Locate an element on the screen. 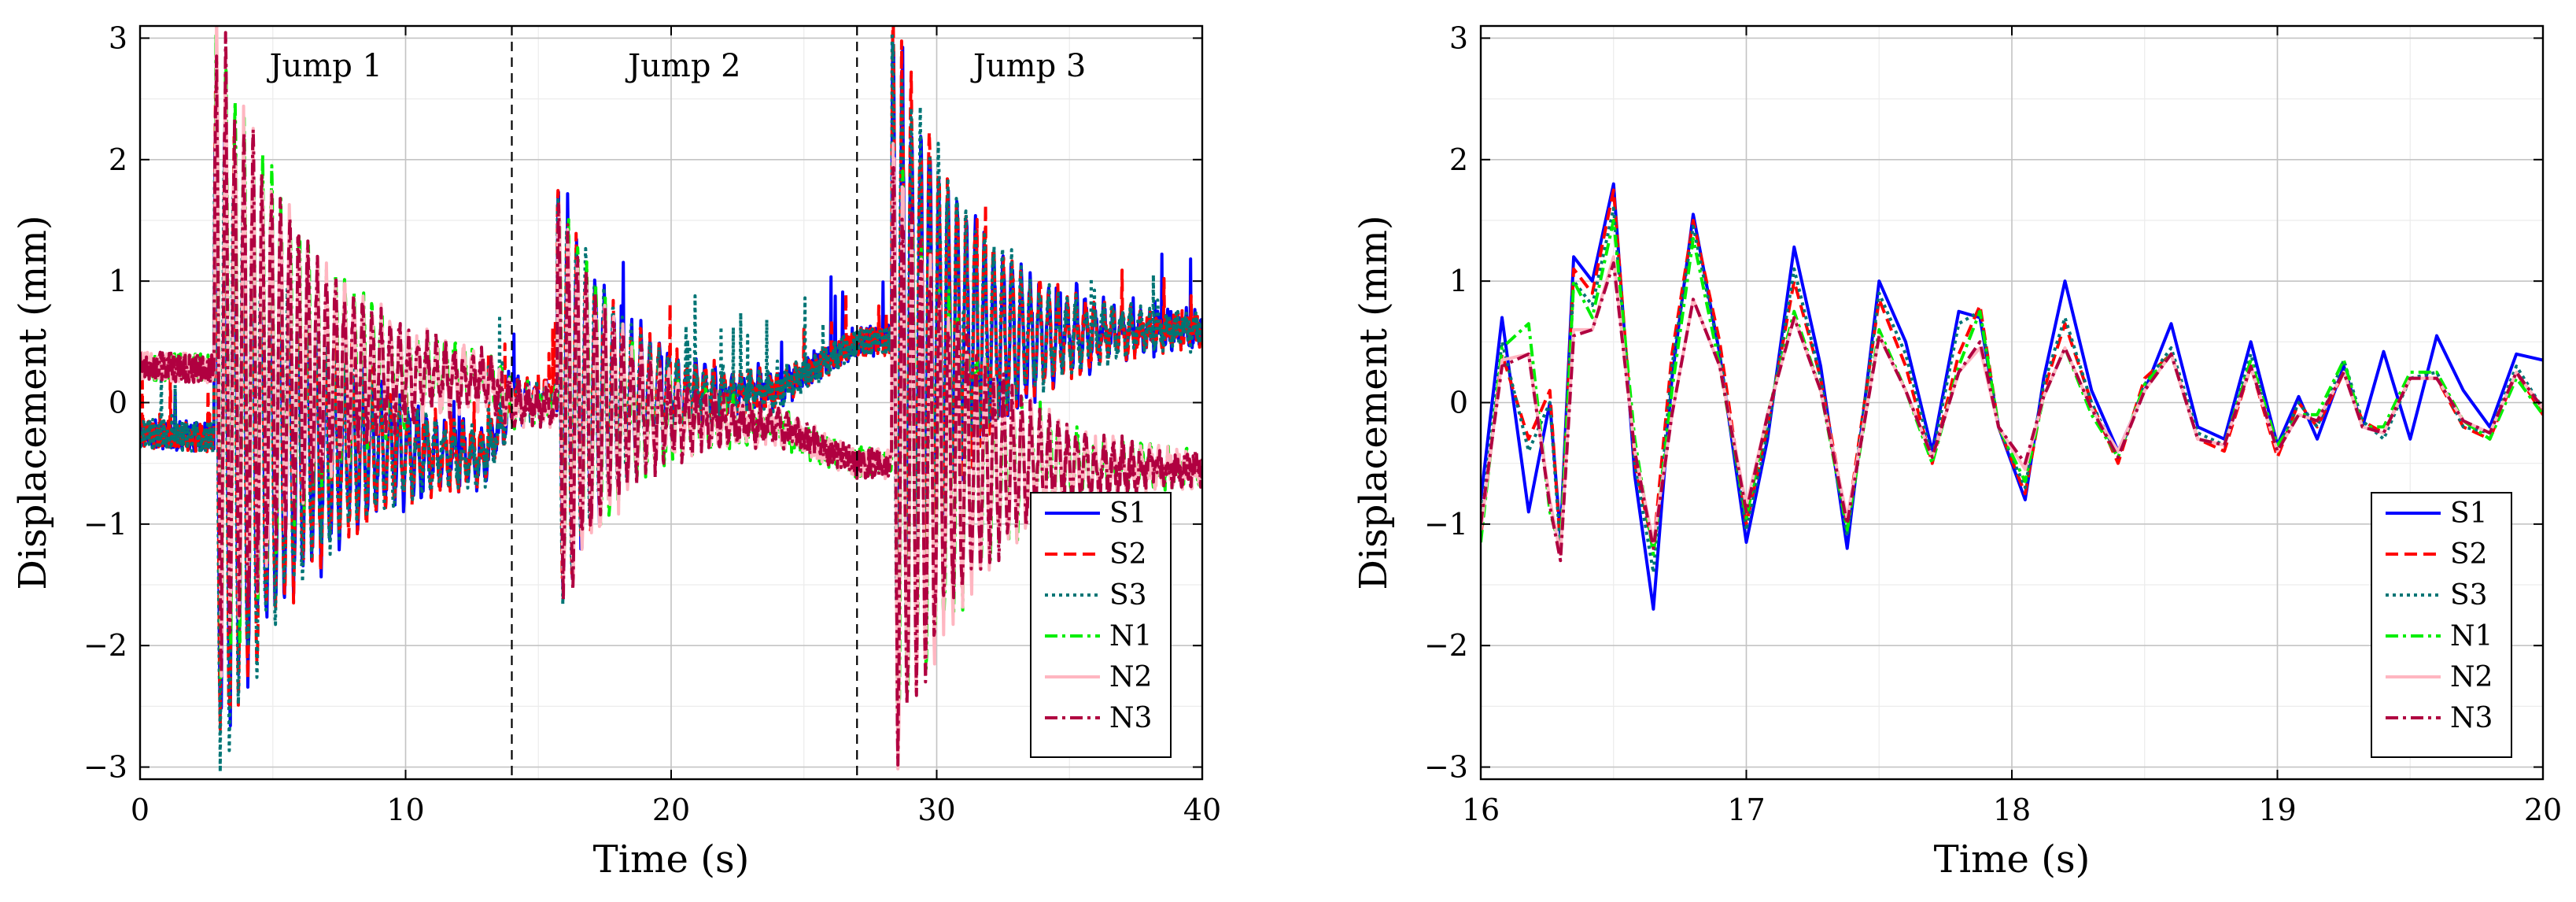 Image resolution: width=2576 pixels, height=902 pixels. x-tick-label: 40 is located at coordinates (1202, 810).